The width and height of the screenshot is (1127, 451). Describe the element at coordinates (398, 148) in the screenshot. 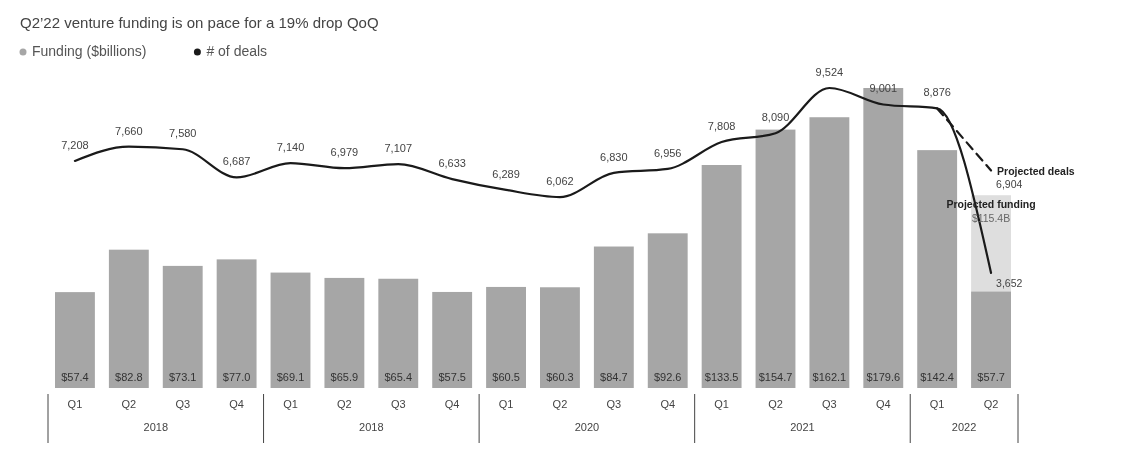

I see `data-label: 7,107` at that location.